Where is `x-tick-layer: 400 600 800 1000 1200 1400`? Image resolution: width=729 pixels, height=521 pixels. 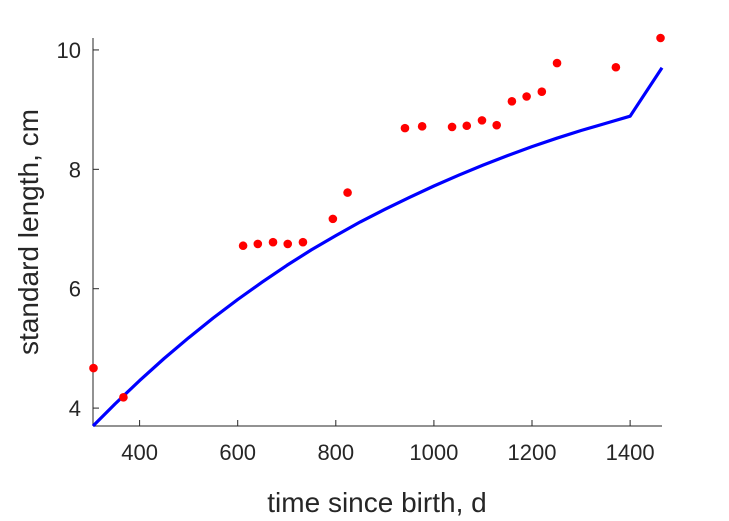 x-tick-layer: 400 600 800 1000 1200 1400 is located at coordinates (388, 442).